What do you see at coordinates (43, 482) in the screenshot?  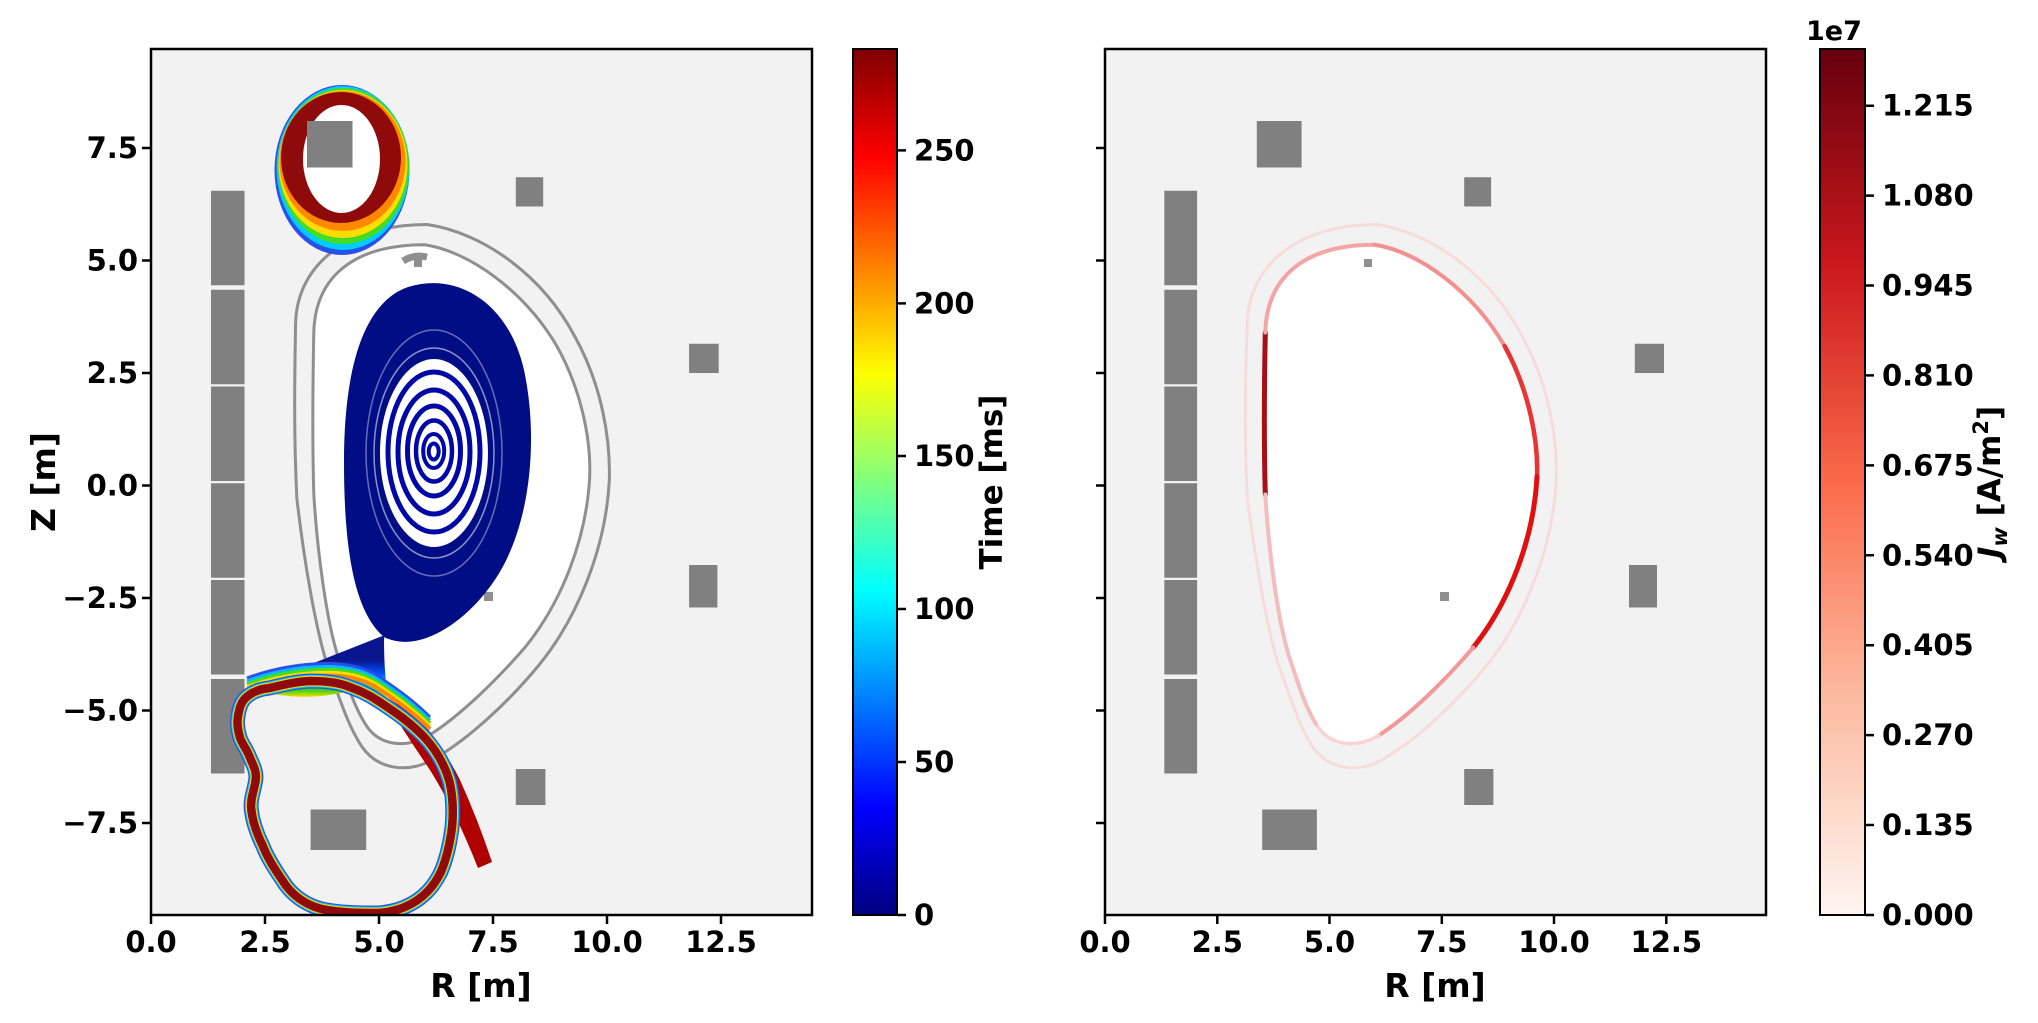 I see `left-ylabel: Z [m]` at bounding box center [43, 482].